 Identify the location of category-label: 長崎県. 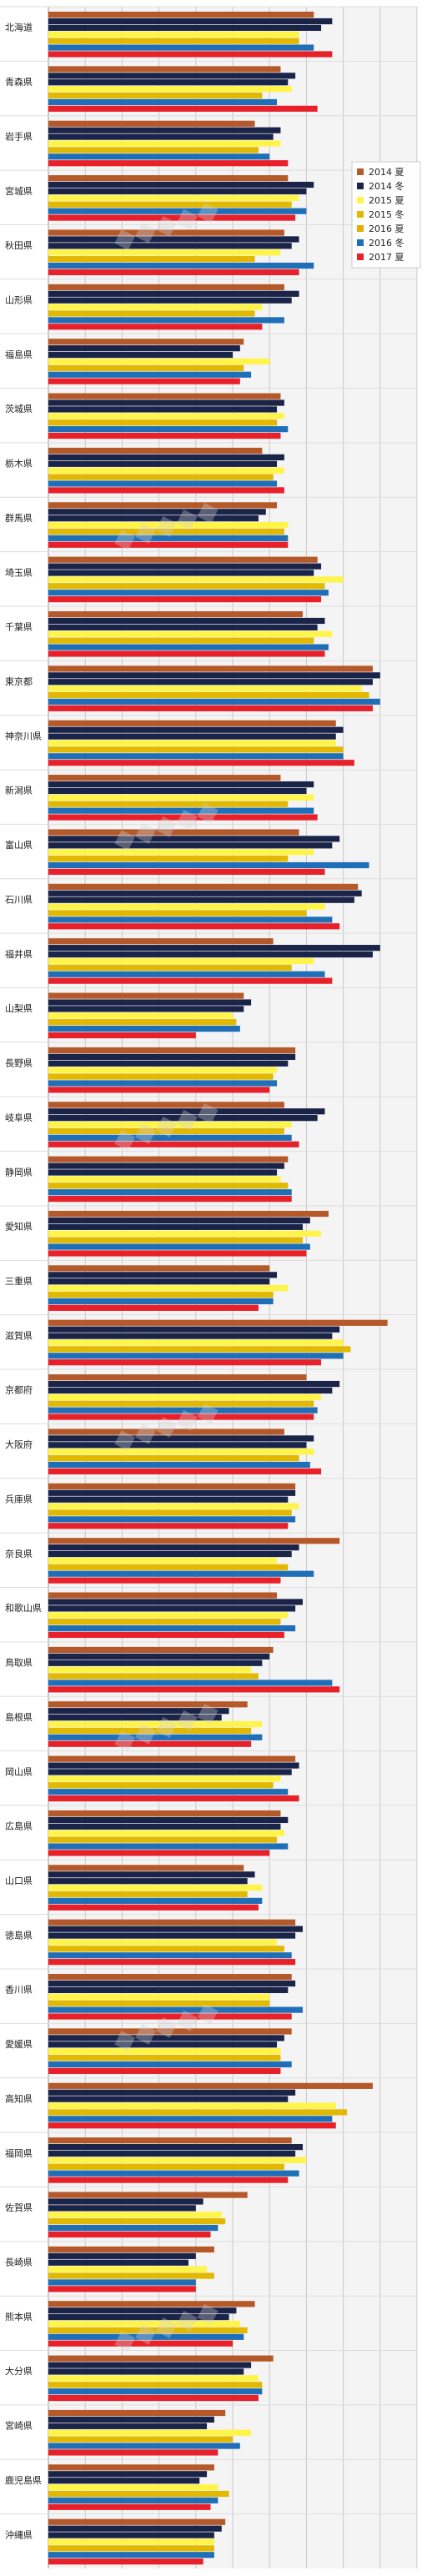
(19, 2262).